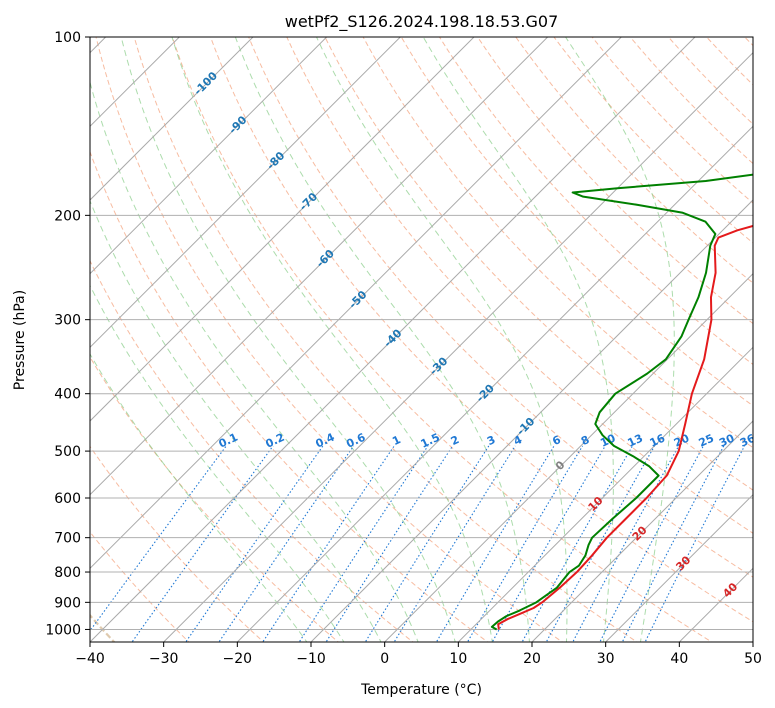  I want to click on y-tick-label: 100, so click(67, 38).